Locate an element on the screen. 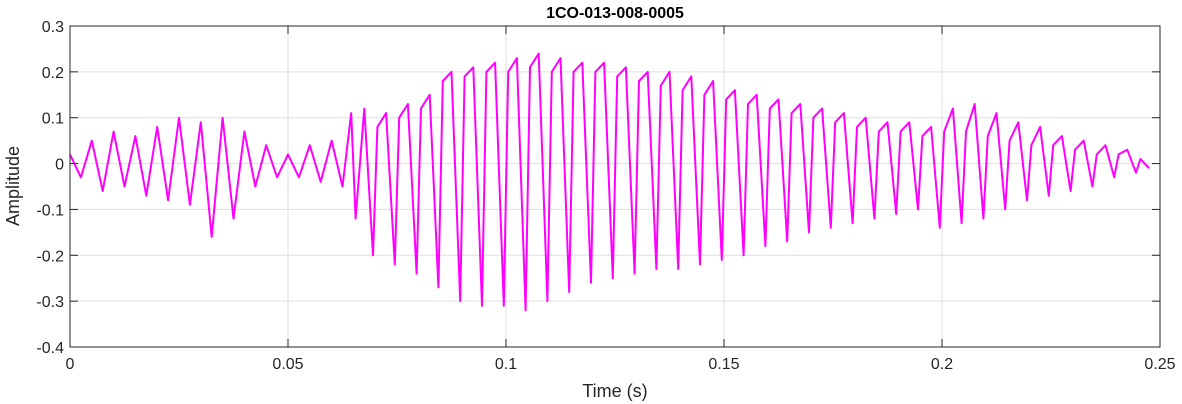 Image resolution: width=1182 pixels, height=404 pixels. x-tick-labels: 0 0.05 0.1 0.15 0.2 0.25 is located at coordinates (621, 364).